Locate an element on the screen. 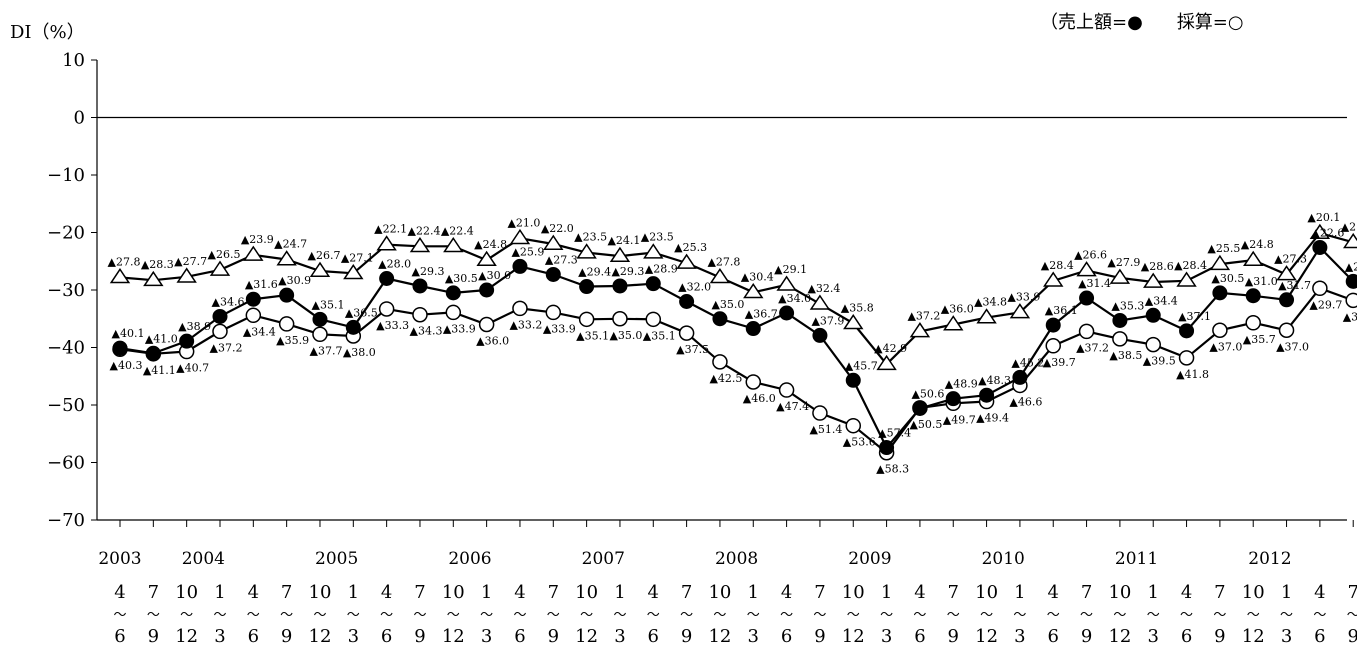 This screenshot has height=653, width=1357. x-year-label: 2007 is located at coordinates (603, 559).